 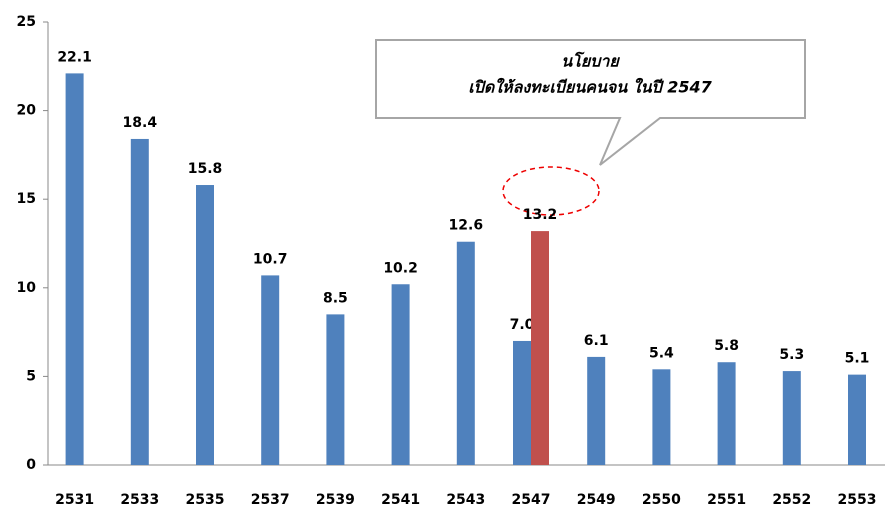 What do you see at coordinates (661, 353) in the screenshot?
I see `data-label: 5.4` at bounding box center [661, 353].